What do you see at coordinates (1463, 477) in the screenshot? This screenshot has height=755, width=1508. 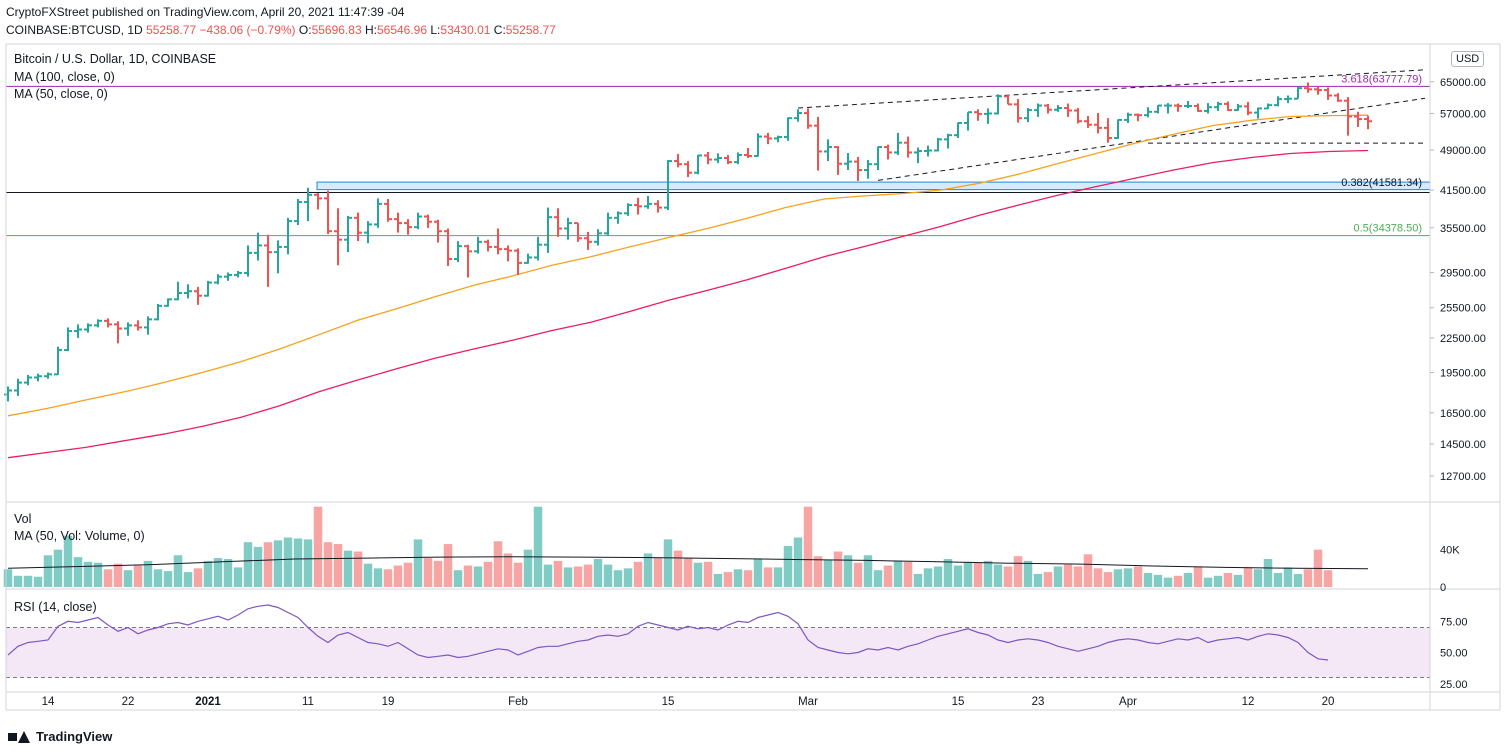 I see `price-tick-label: 12700.00` at bounding box center [1463, 477].